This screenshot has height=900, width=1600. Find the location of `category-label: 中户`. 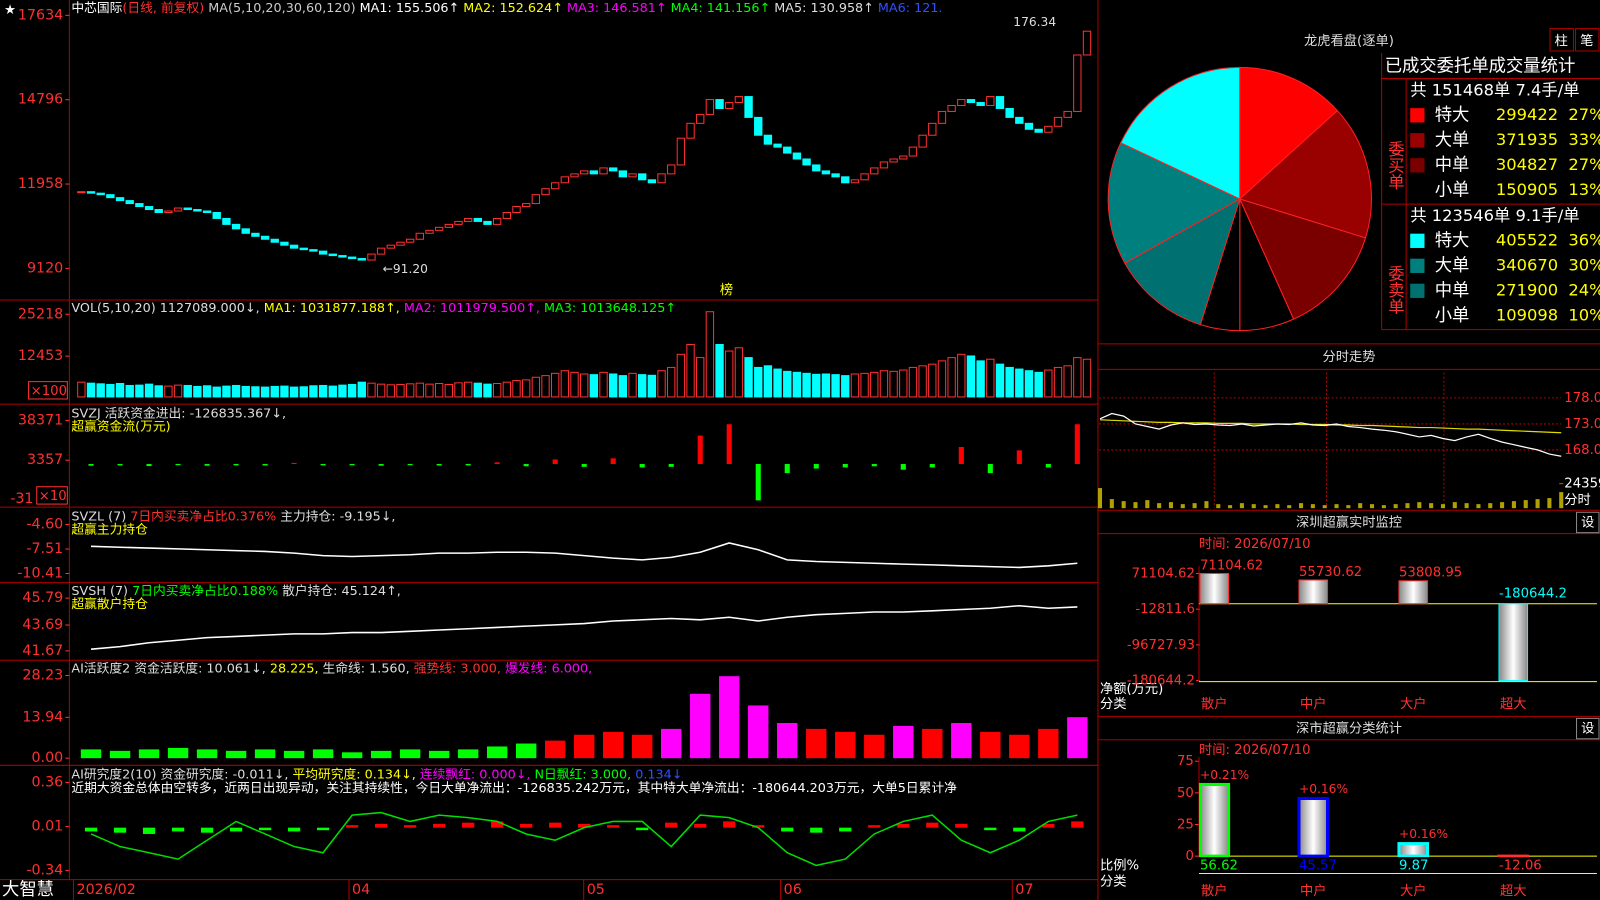

category-label: 中户 is located at coordinates (1313, 703).